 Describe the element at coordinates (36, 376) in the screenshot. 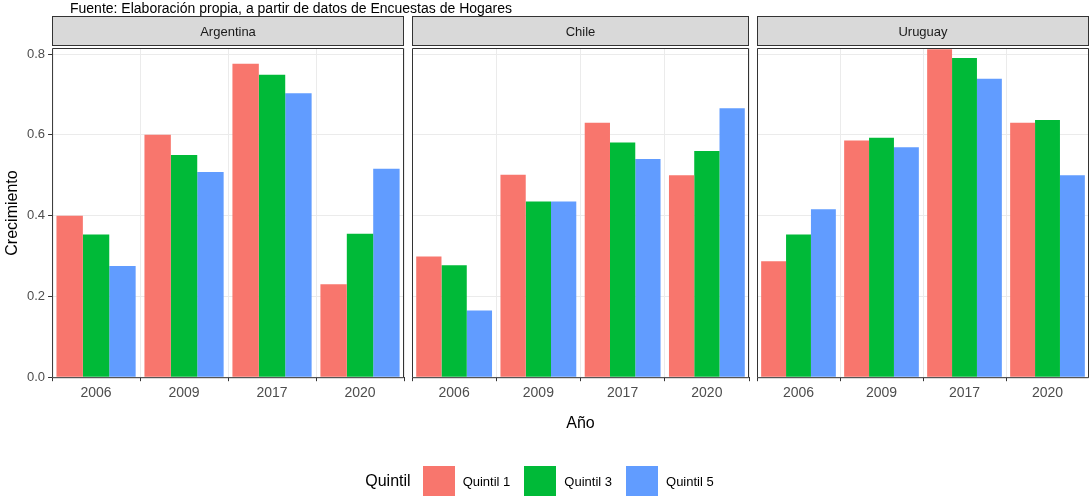

I see `y-tick-label: 0.0` at that location.